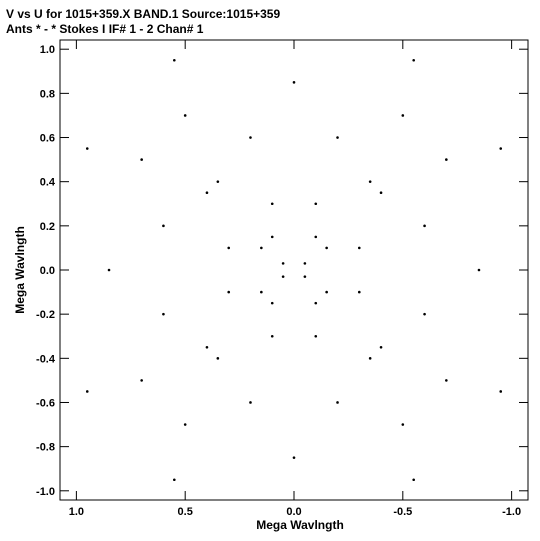 The height and width of the screenshot is (541, 540). Describe the element at coordinates (47, 94) in the screenshot. I see `y-tick-label: 0.8` at that location.